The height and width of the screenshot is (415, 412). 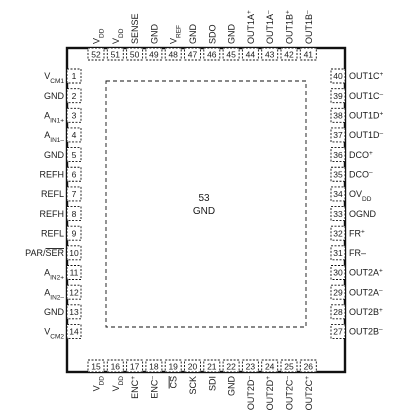 What do you see at coordinates (289, 367) in the screenshot?
I see `pin-number-25: 25` at bounding box center [289, 367].